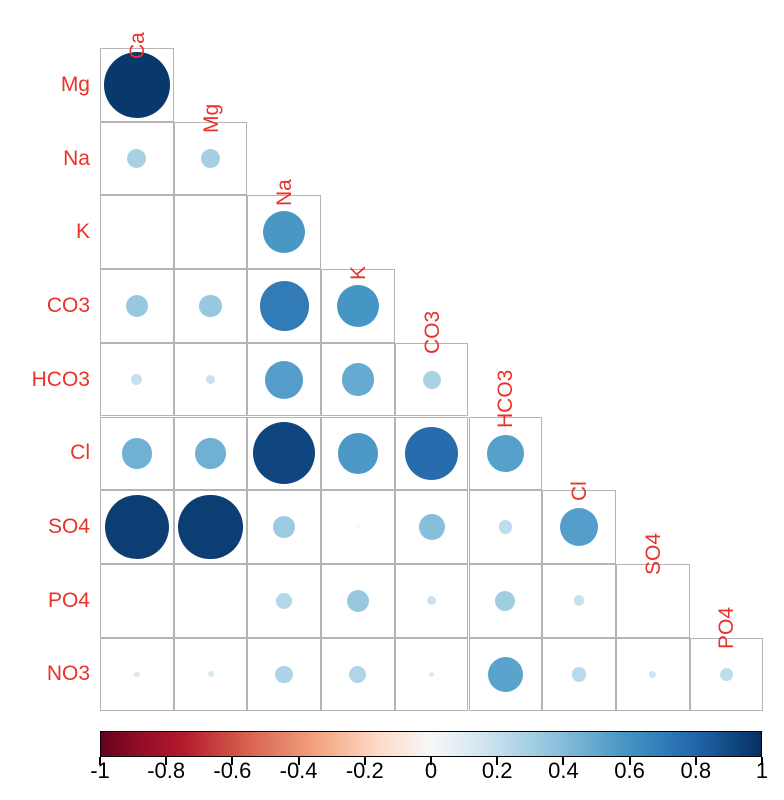  Describe the element at coordinates (68, 600) in the screenshot. I see `row-label-po4: PO4` at that location.